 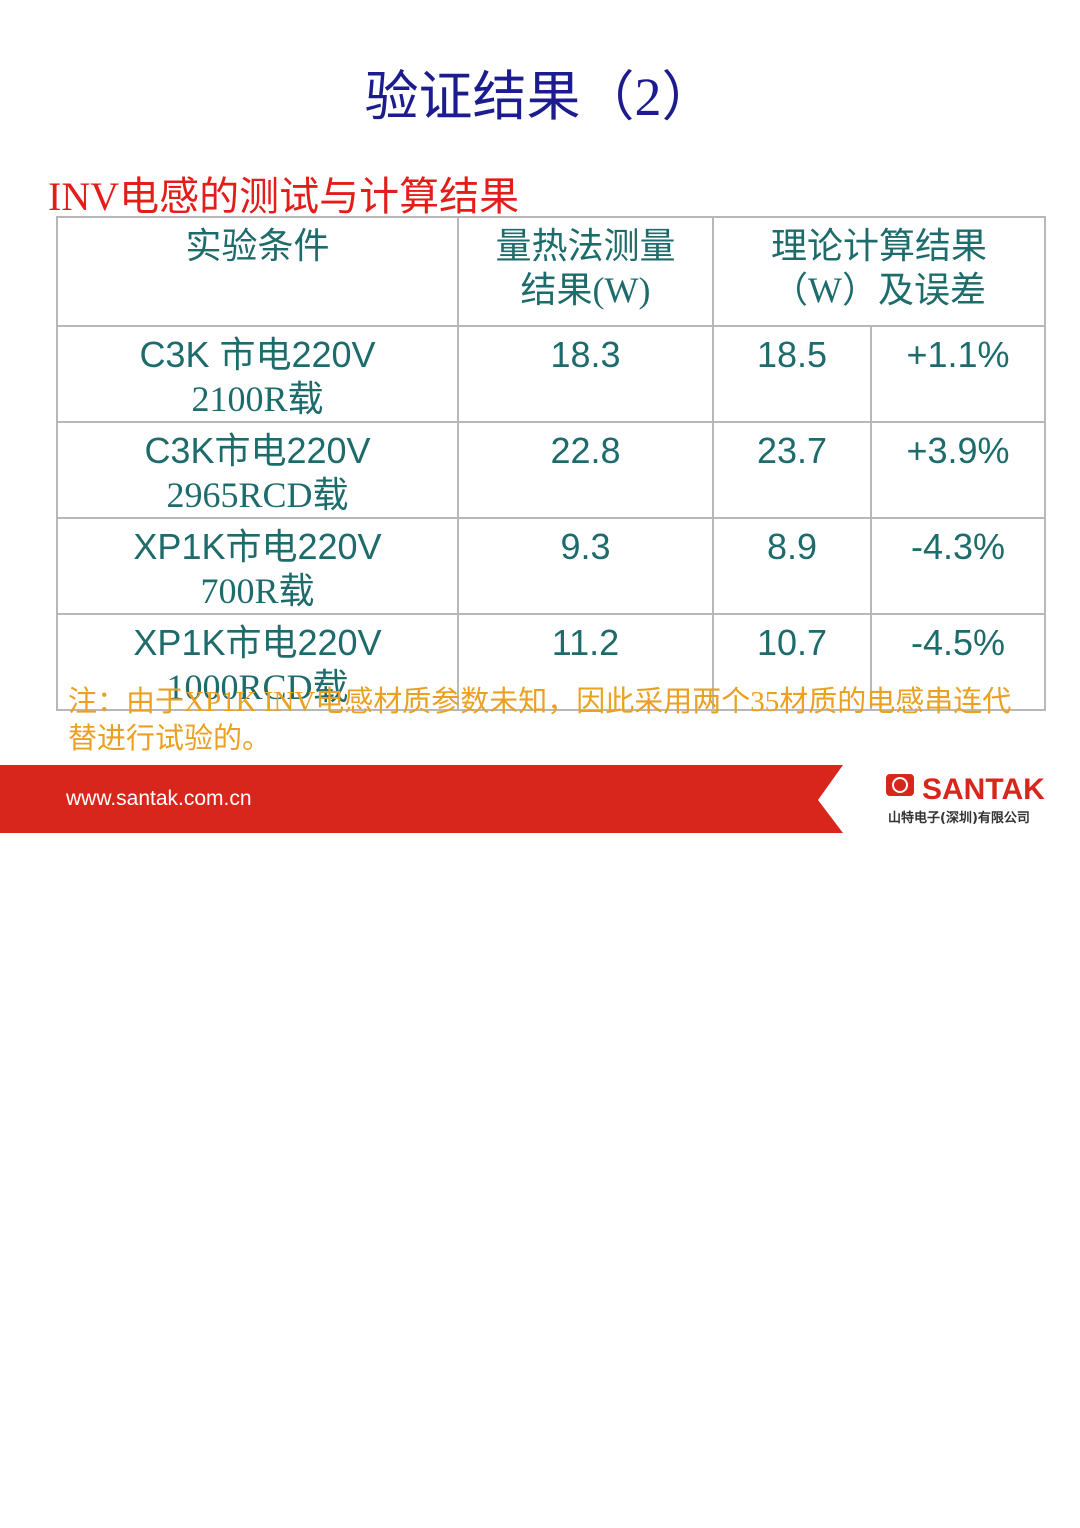 What do you see at coordinates (585, 566) in the screenshot?
I see `table-cell: 9.3` at bounding box center [585, 566].